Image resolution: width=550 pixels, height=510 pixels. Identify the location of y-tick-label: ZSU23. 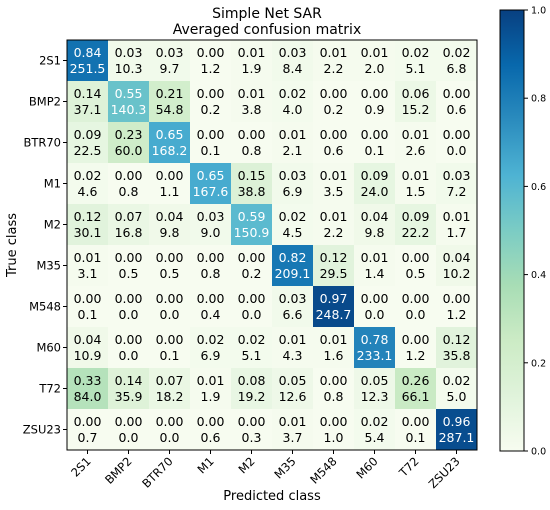
(42, 430).